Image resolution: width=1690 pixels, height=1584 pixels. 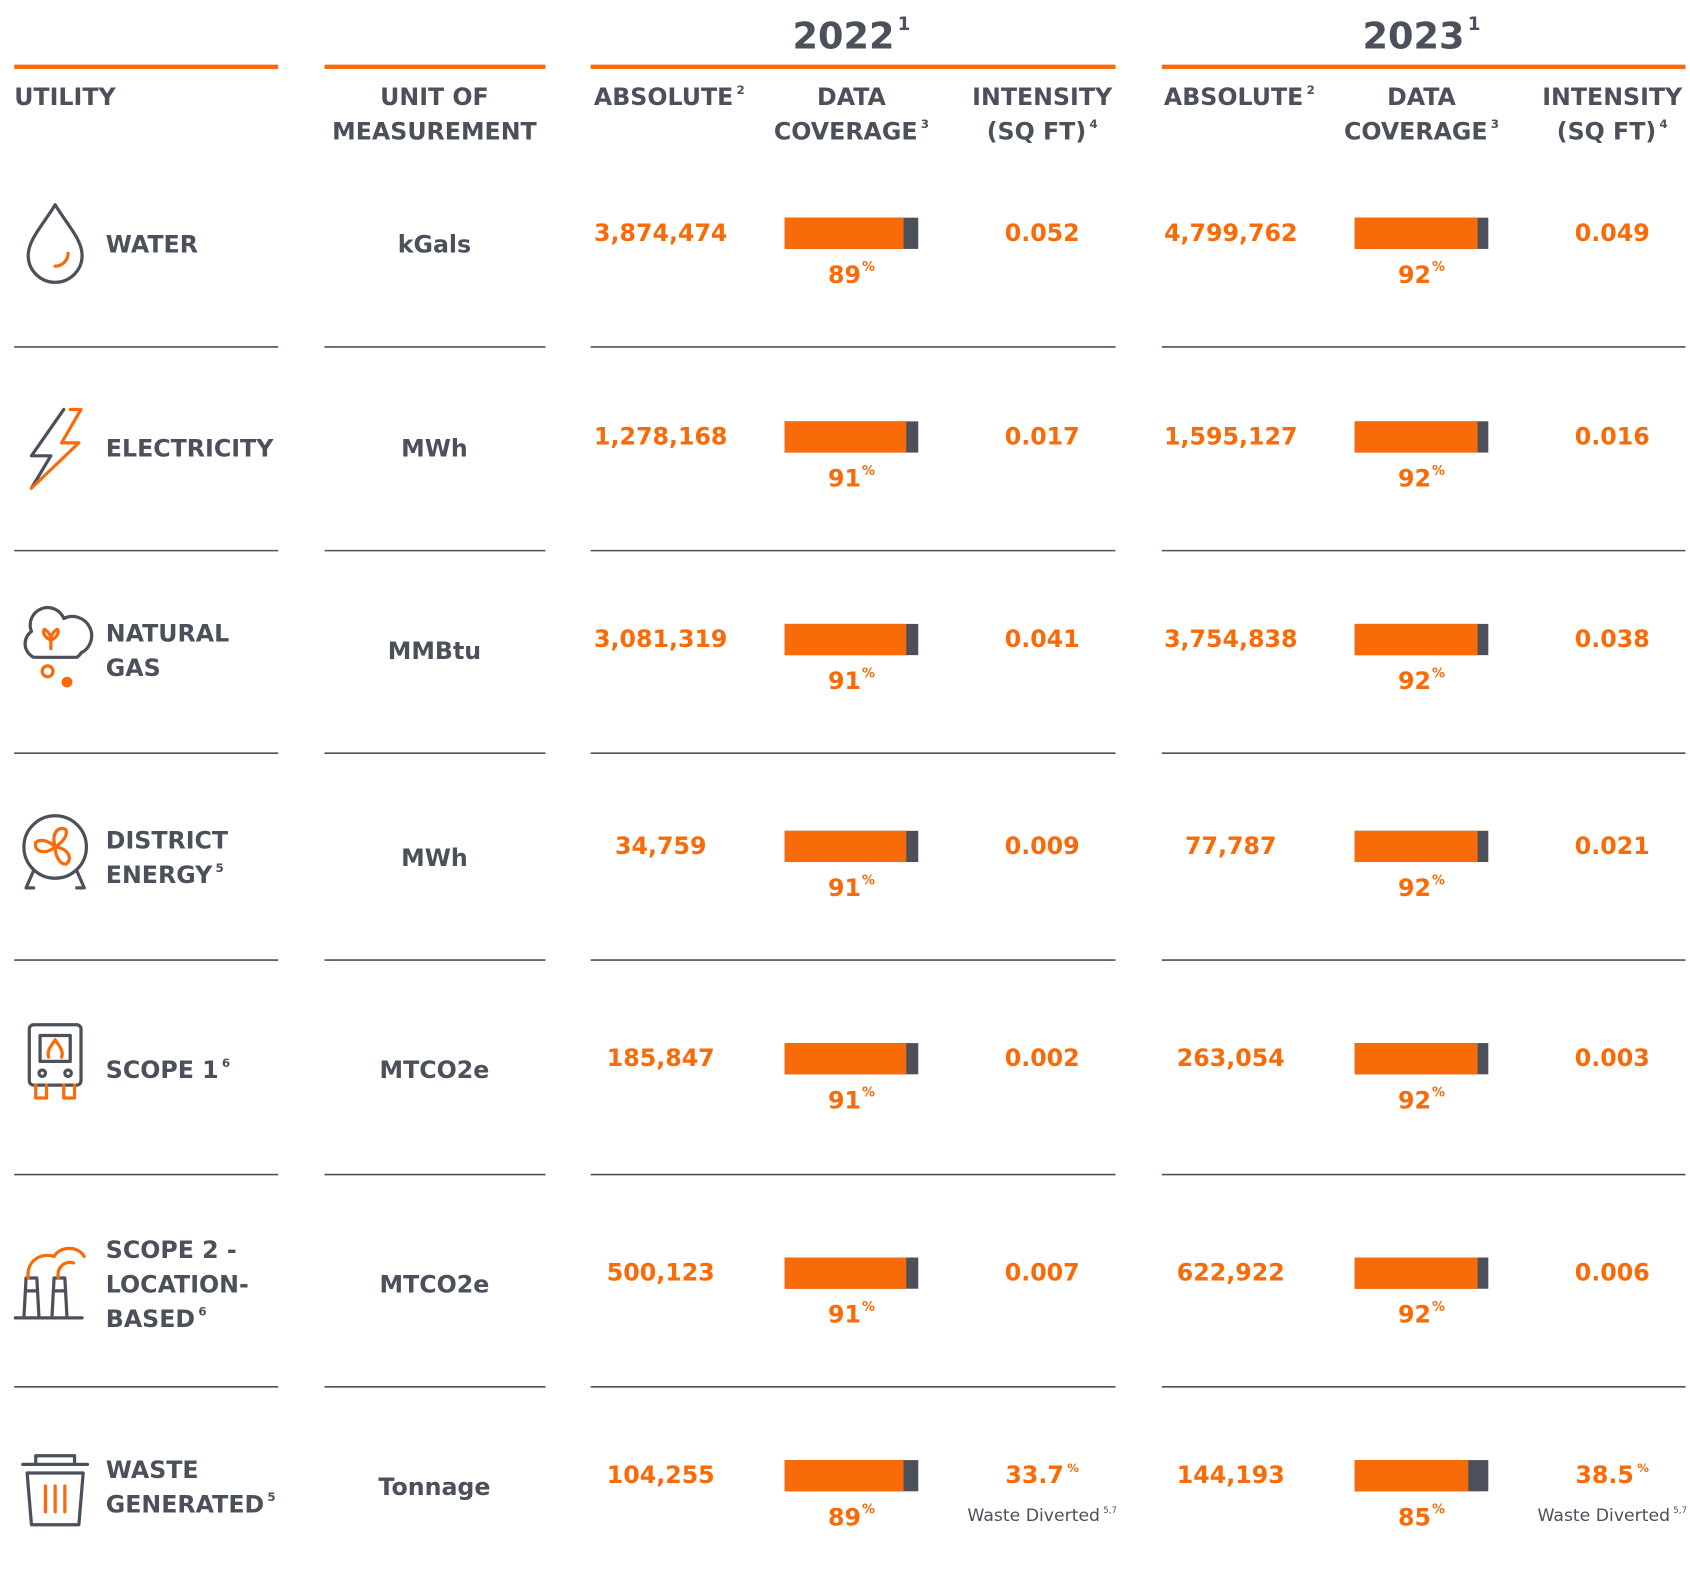 I want to click on intensity-value: 38.5%, so click(x=1612, y=1474).